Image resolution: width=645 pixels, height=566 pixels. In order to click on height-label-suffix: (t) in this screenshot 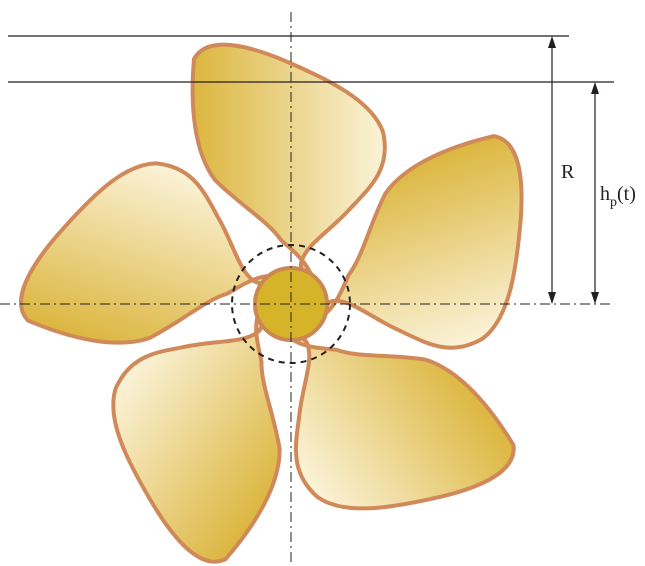, I will do `click(626, 194)`.